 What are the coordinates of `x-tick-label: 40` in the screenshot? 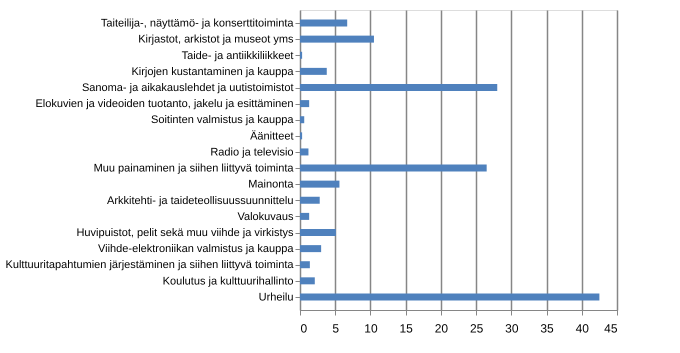 It's located at (583, 329).